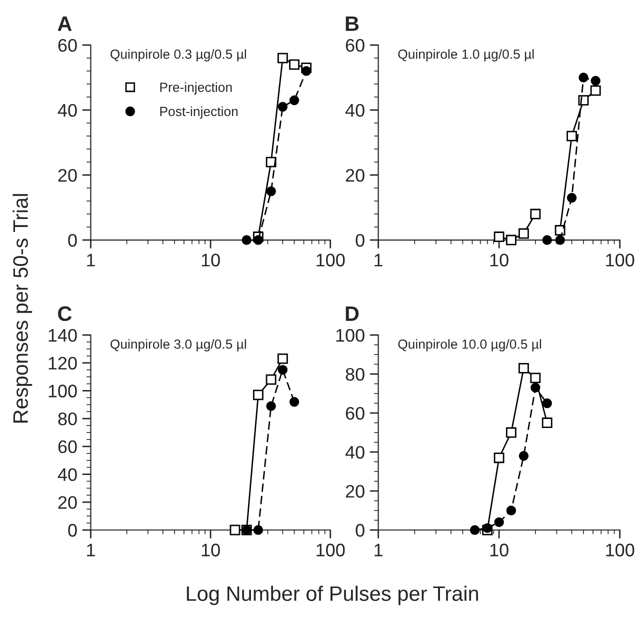 Image resolution: width=639 pixels, height=617 pixels. Describe the element at coordinates (199, 112) in the screenshot. I see `legend-label: Post-injection` at that location.